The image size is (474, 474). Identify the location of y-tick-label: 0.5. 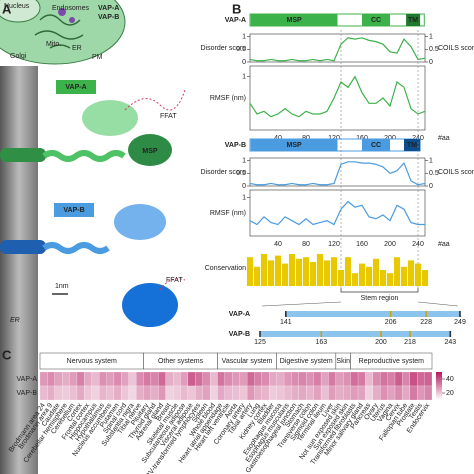
(241, 173).